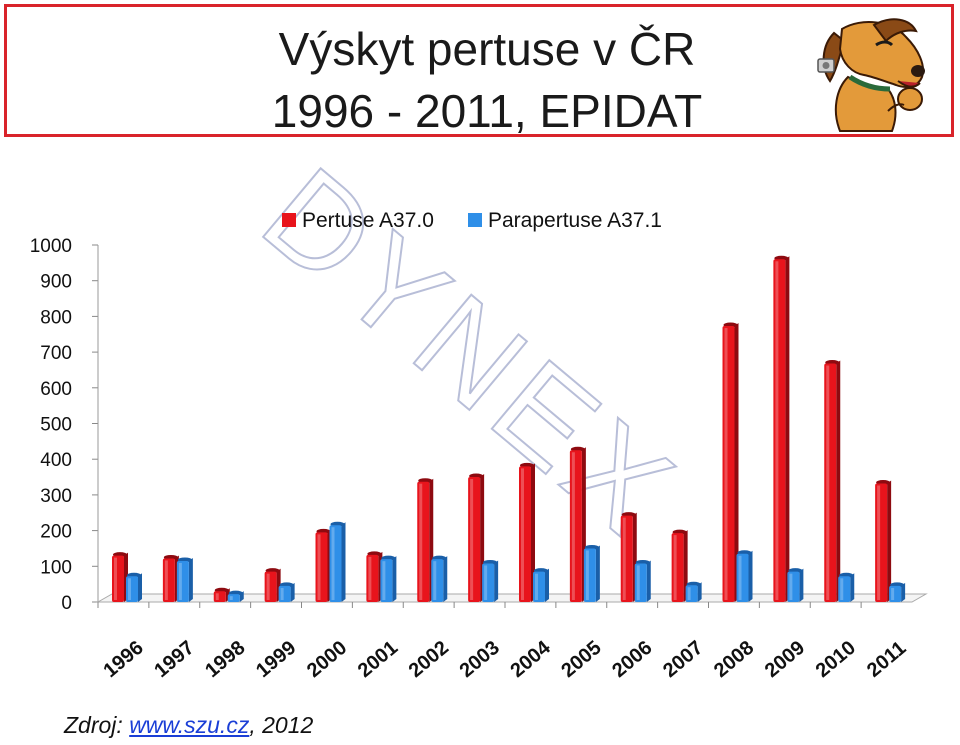 The image size is (960, 745). What do you see at coordinates (632, 659) in the screenshot?
I see `x-tick-label: 2006` at bounding box center [632, 659].